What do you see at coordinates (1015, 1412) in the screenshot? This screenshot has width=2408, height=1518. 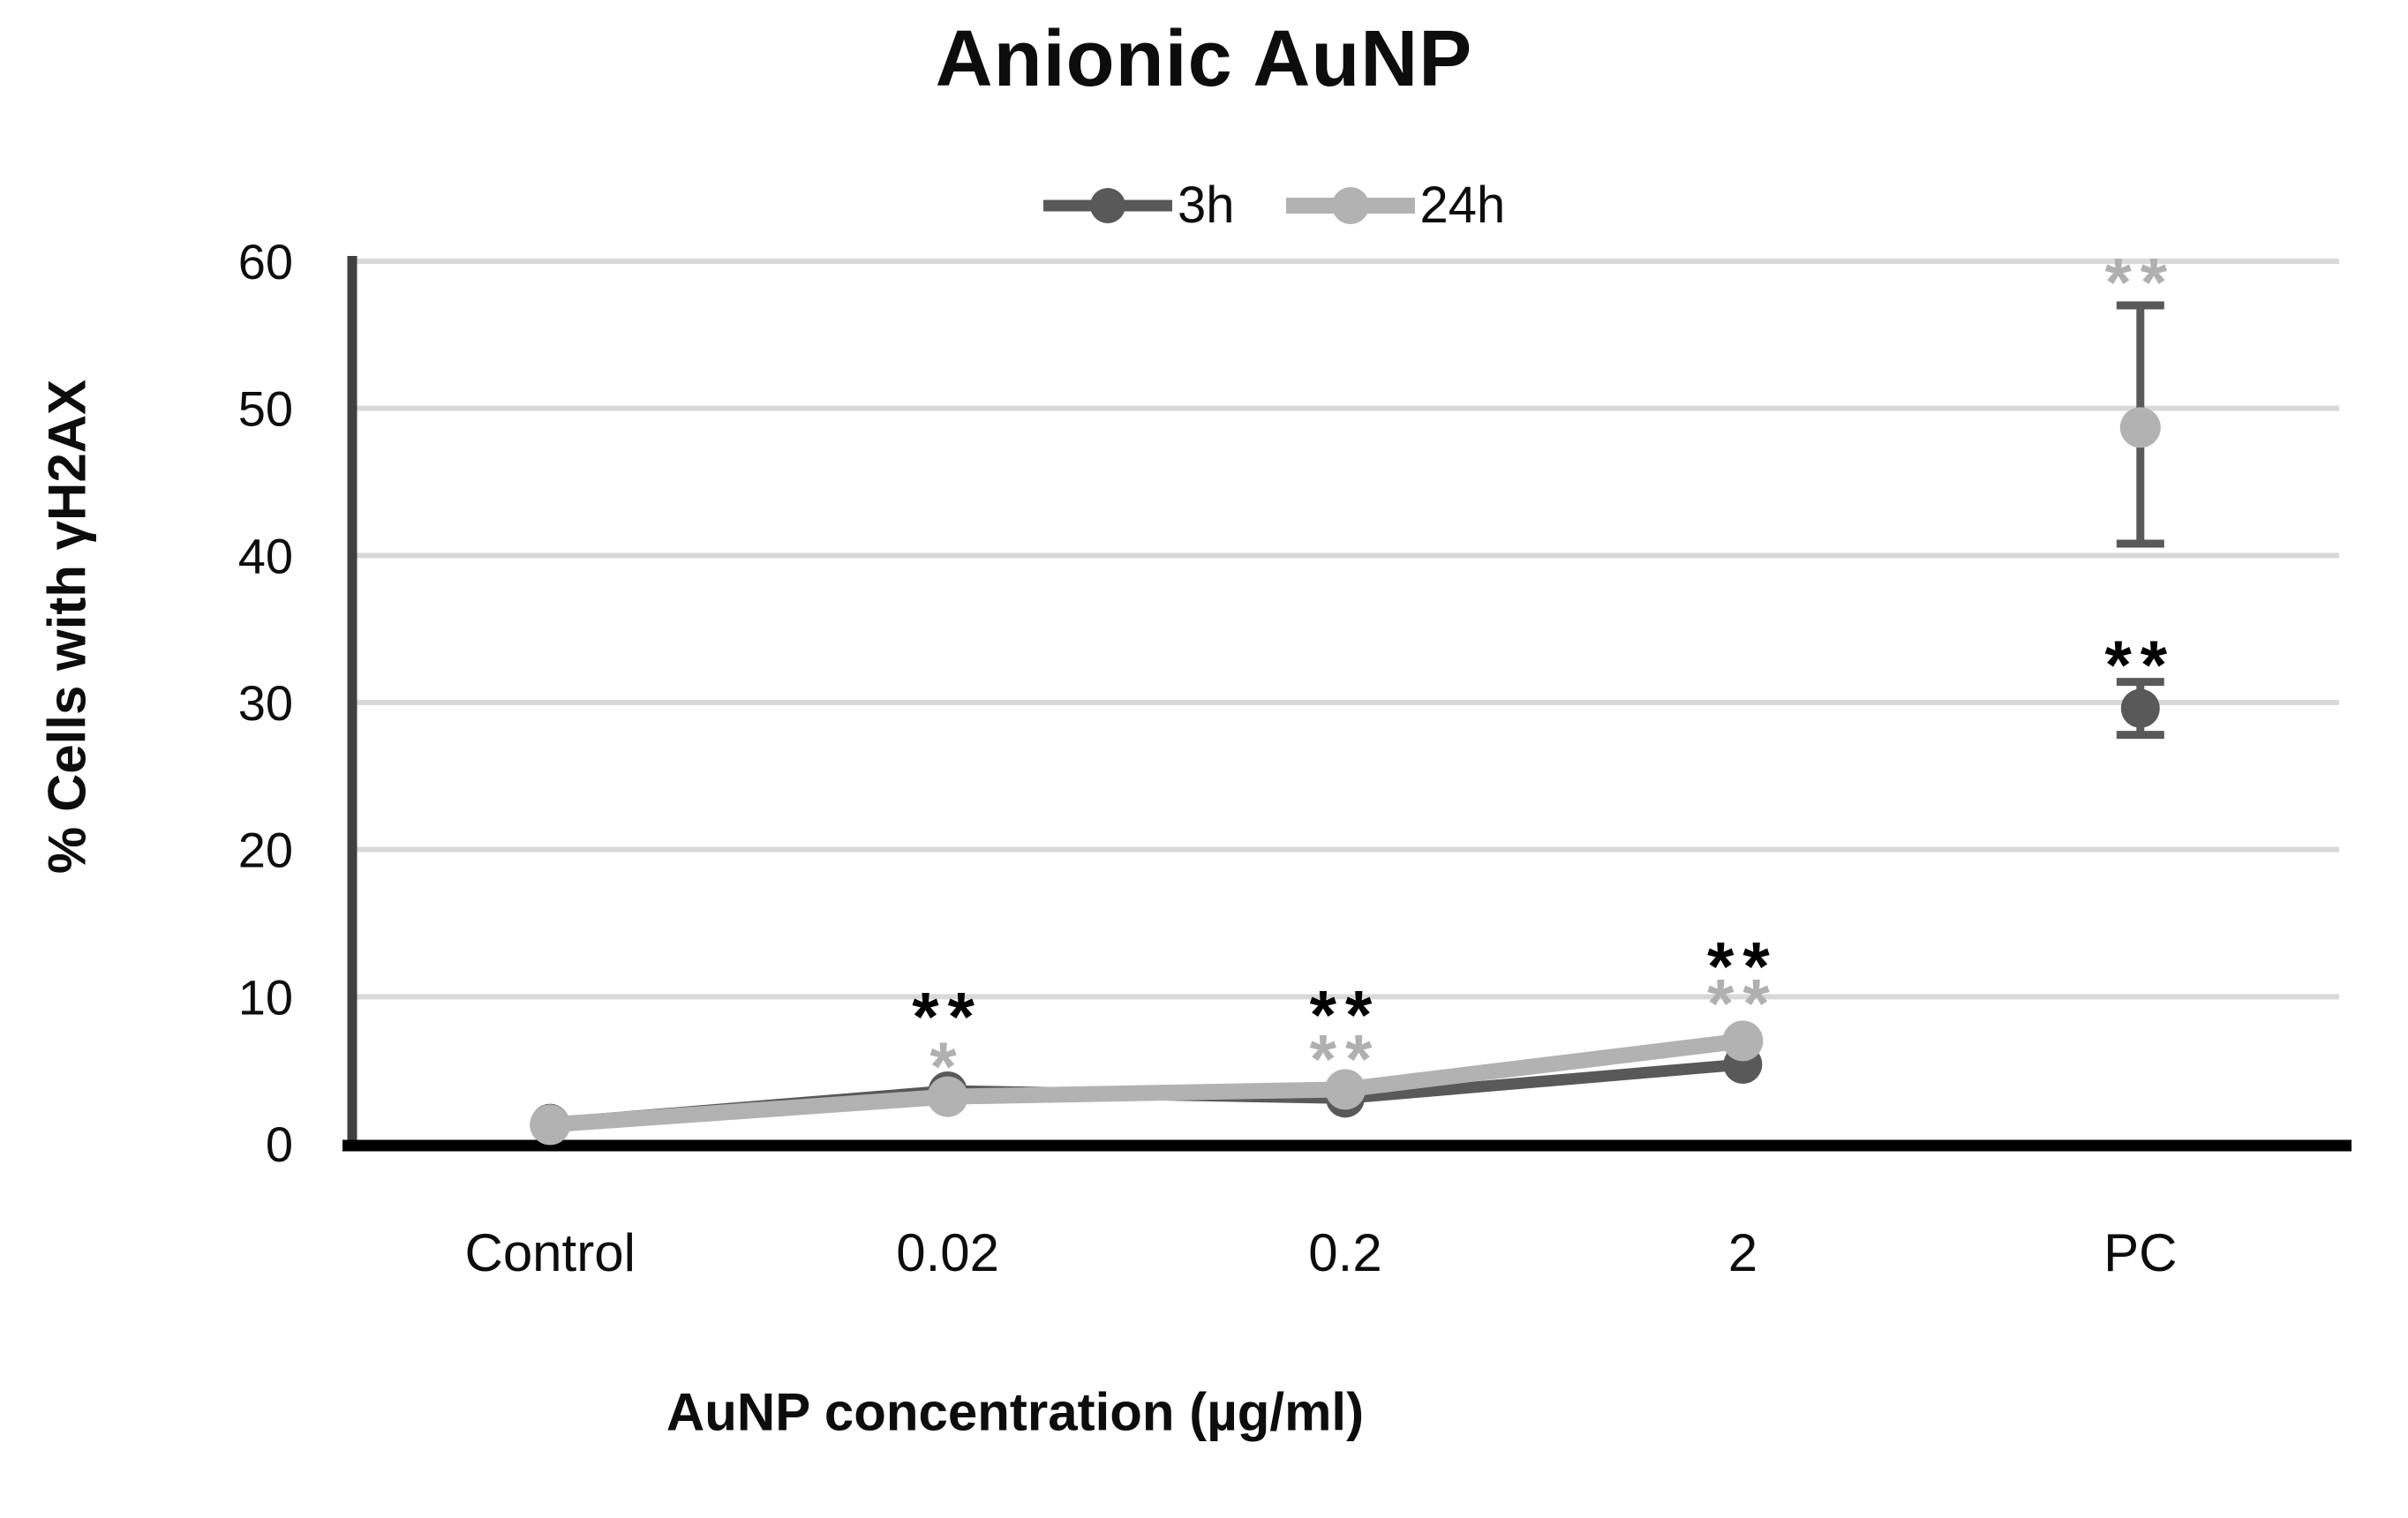 I see `x-axis-title: AuNP concentration (µg/ml)` at bounding box center [1015, 1412].